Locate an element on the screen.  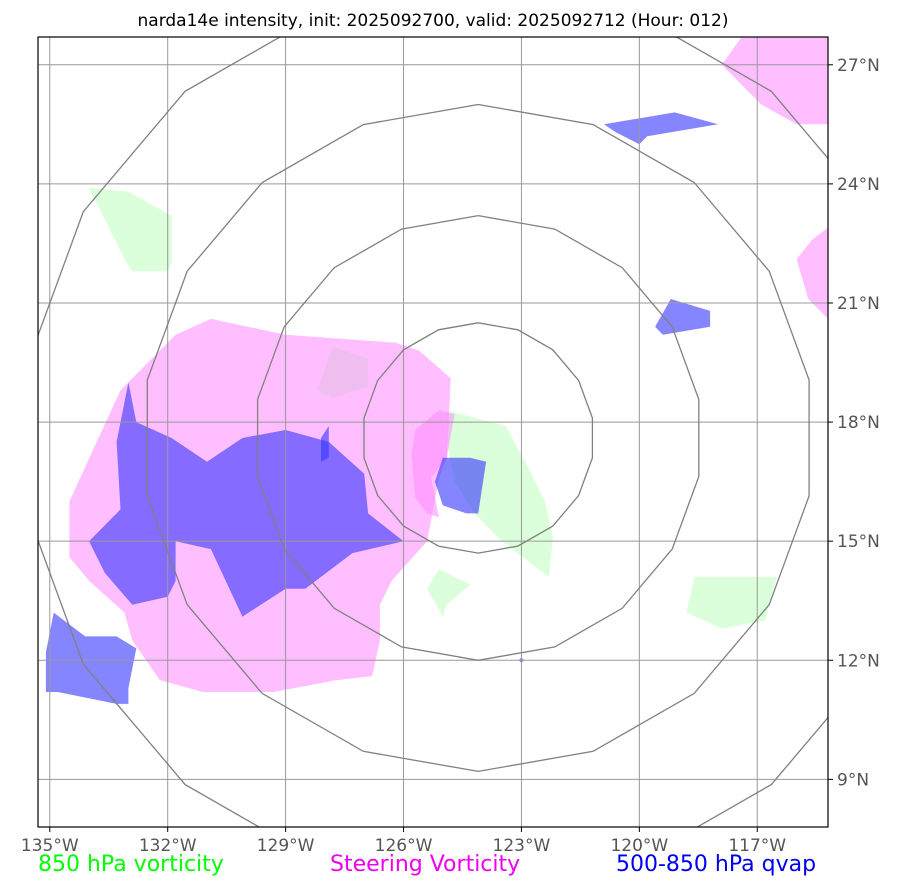
y-tick-label-3: 18°N is located at coordinates (858, 423).